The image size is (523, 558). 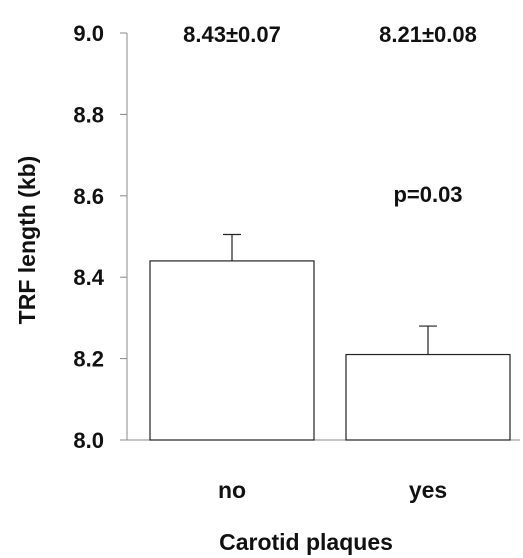 I want to click on y-ticks: 8.0 8.2 8.4 8.6 8.8 9.0, so click(x=100, y=237).